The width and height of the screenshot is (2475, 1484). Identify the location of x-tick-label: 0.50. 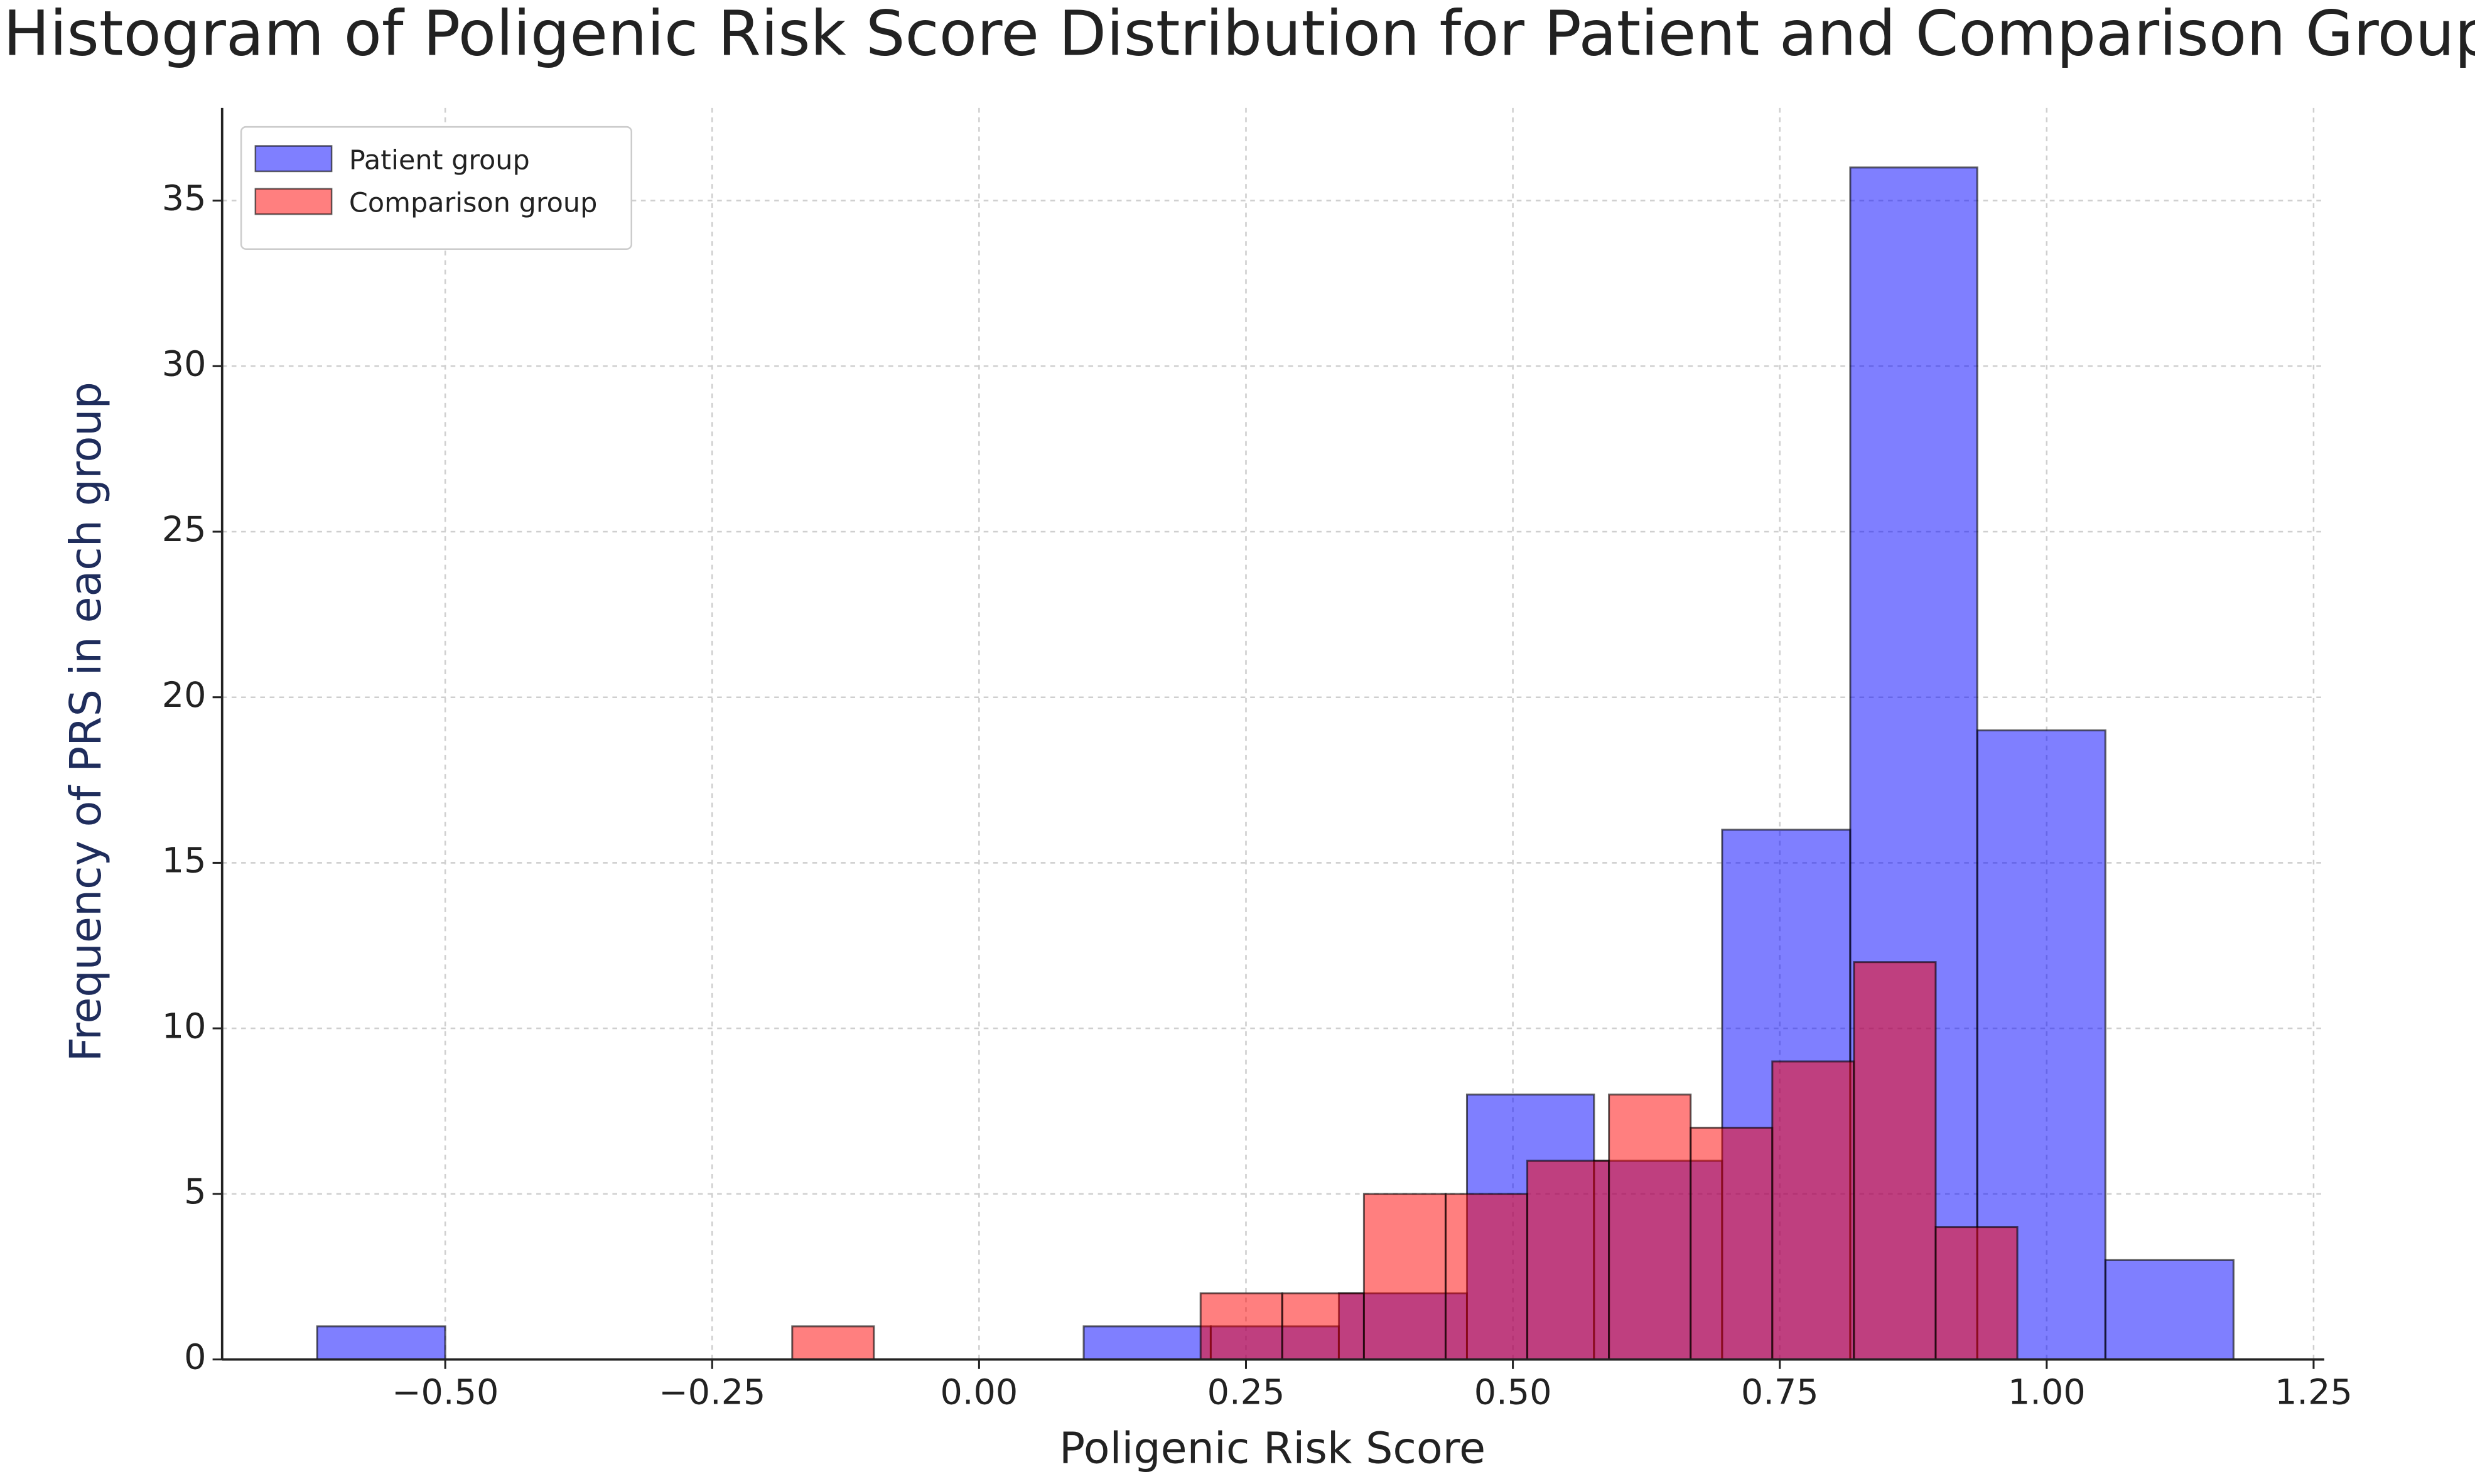
(1513, 1392).